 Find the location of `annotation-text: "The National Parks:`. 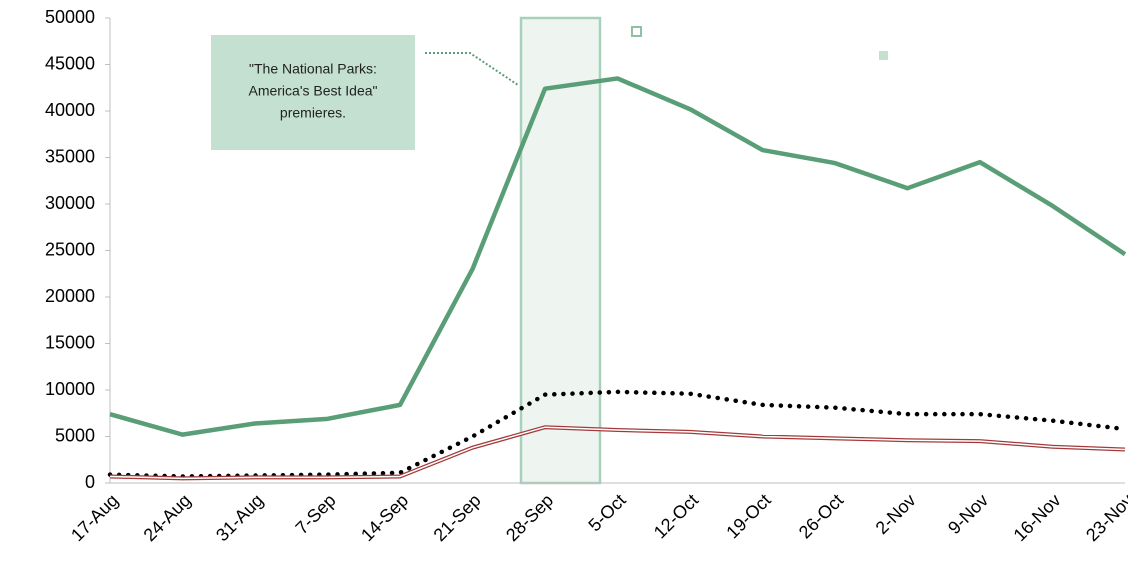

annotation-text: "The National Parks: is located at coordinates (313, 69).